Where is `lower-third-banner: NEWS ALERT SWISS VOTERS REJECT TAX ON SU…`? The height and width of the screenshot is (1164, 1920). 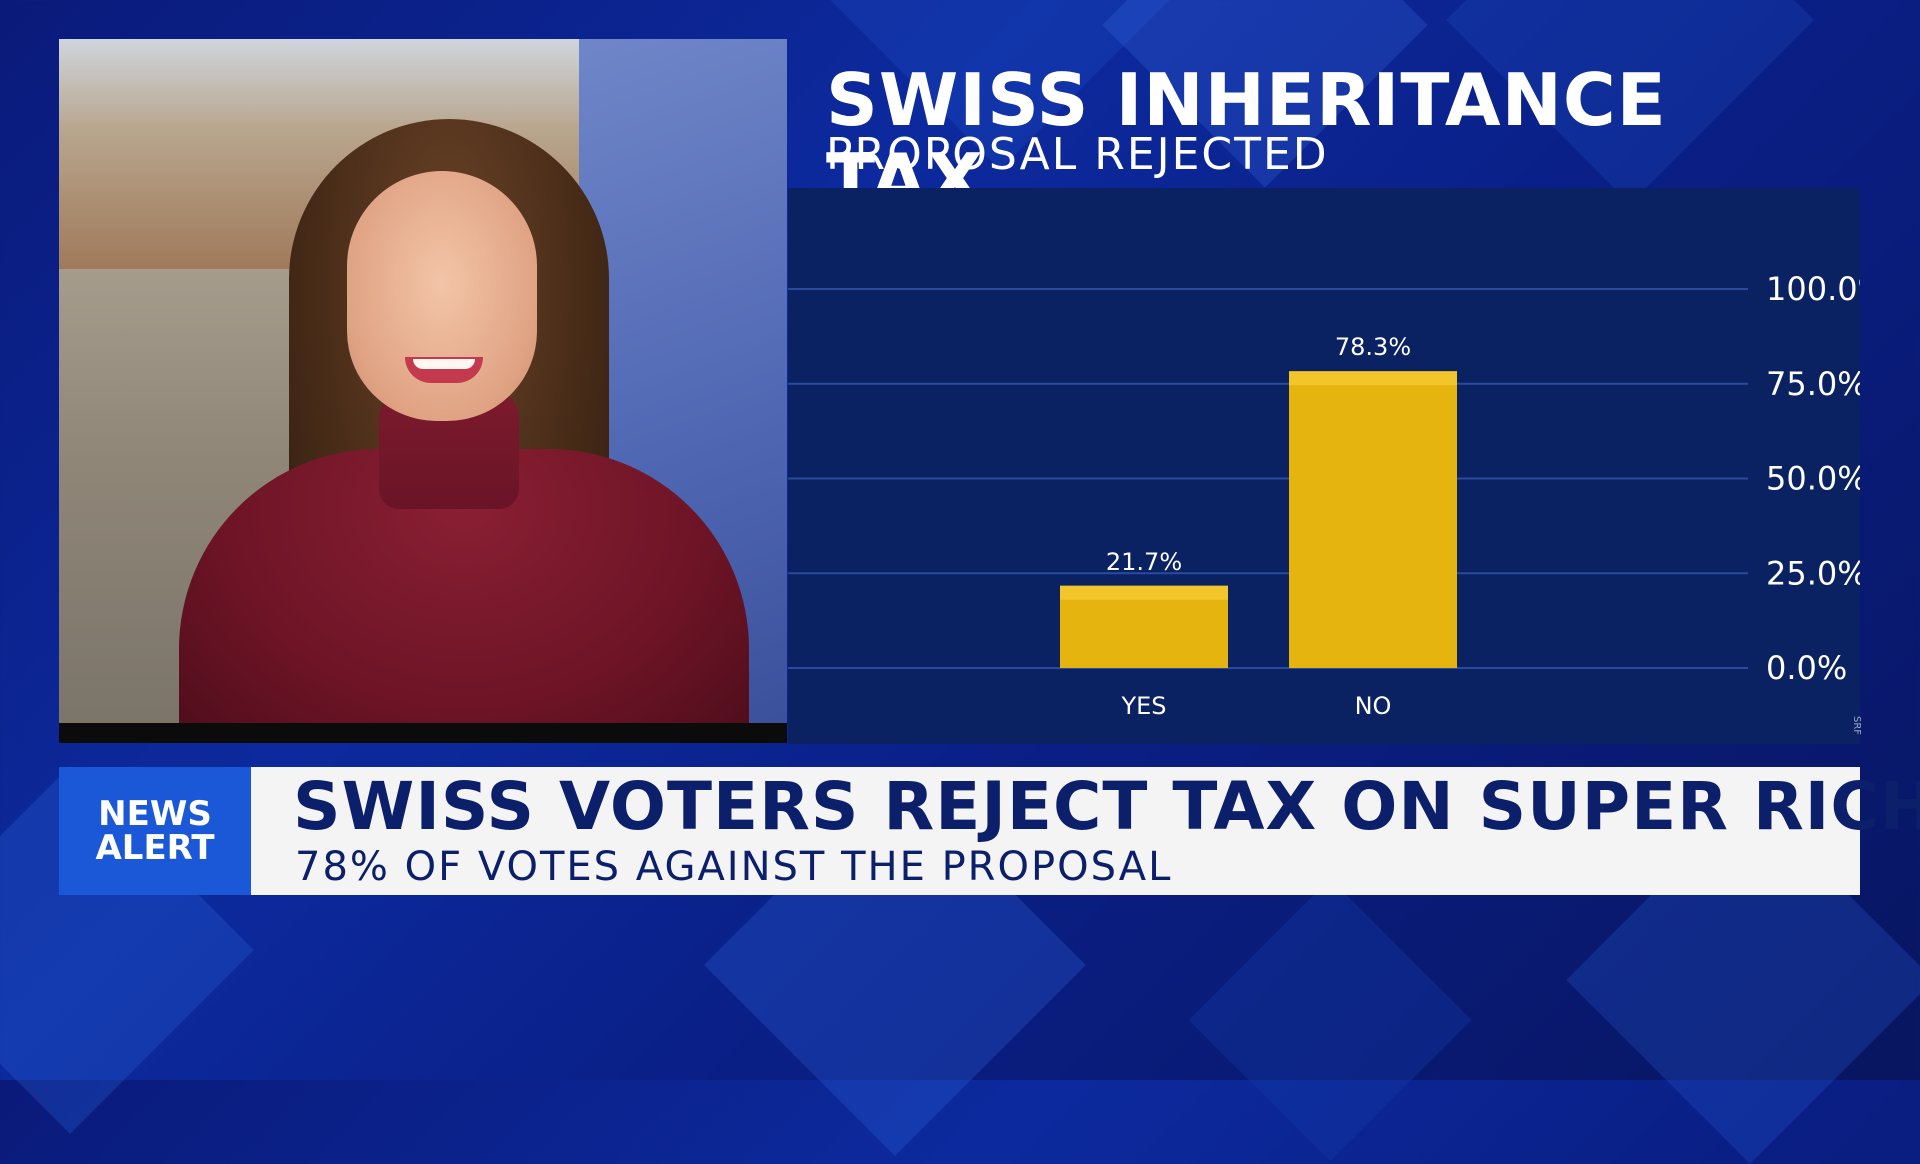
lower-third-banner: NEWS ALERT SWISS VOTERS REJECT TAX ON SU… is located at coordinates (989, 831).